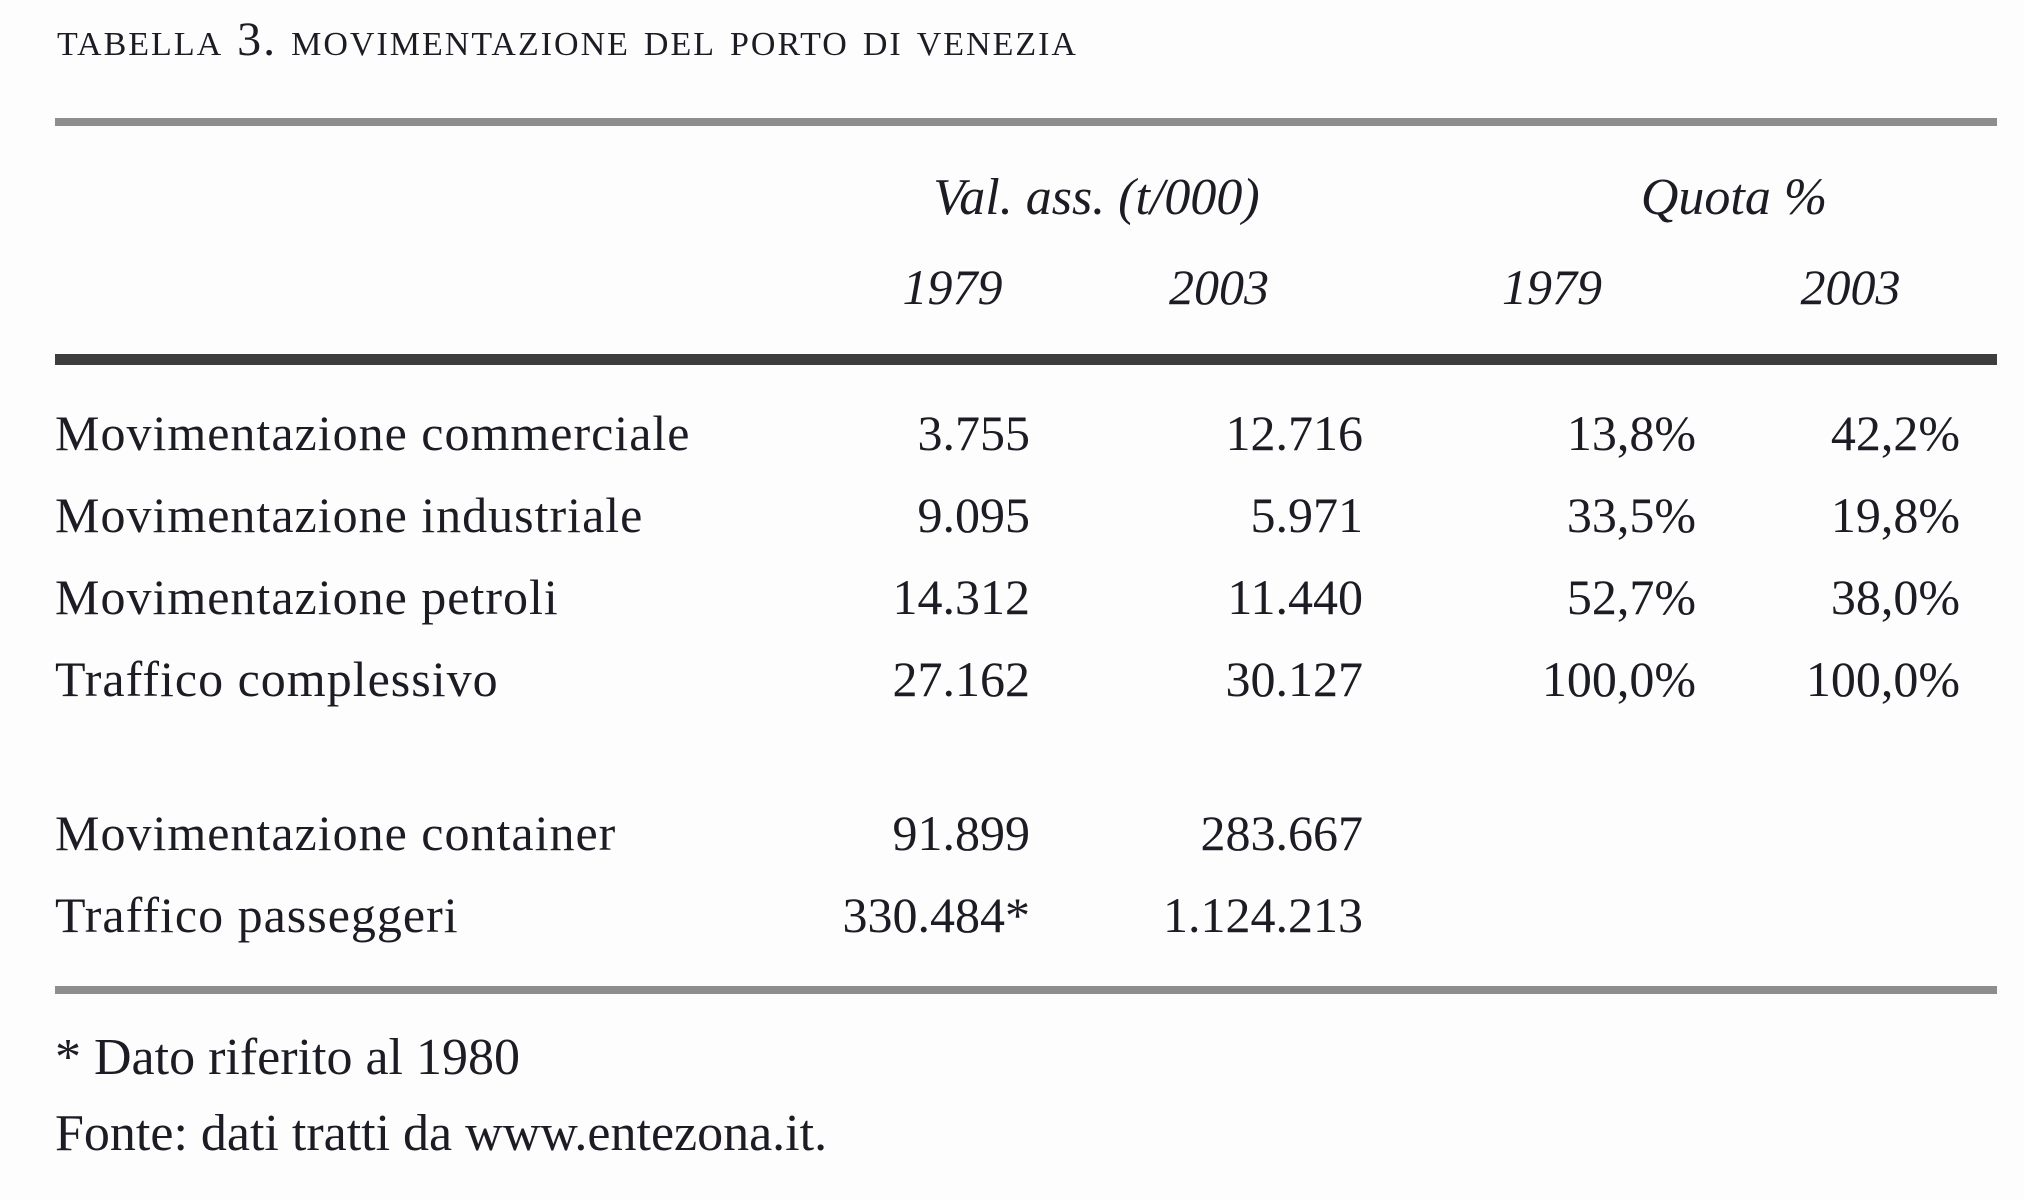 The height and width of the screenshot is (1200, 2024). What do you see at coordinates (277, 679) in the screenshot?
I see `row-label: Traffico complessivo` at bounding box center [277, 679].